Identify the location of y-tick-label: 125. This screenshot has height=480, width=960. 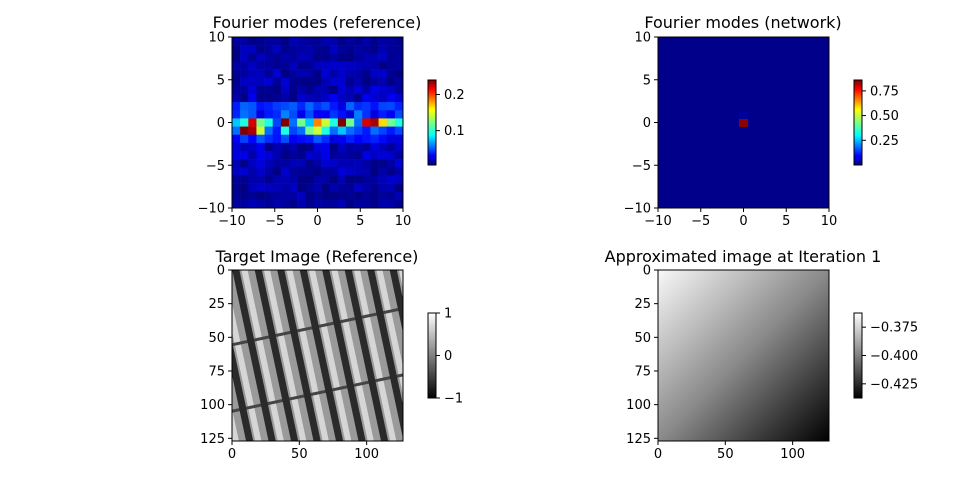
(212, 439).